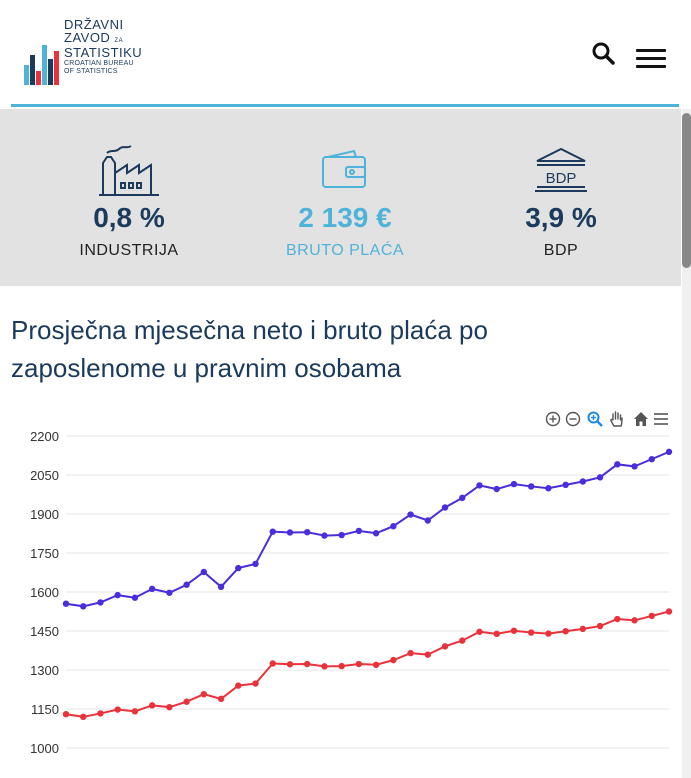 The image size is (691, 778). I want to click on stat-value: 3,9 %, so click(561, 217).